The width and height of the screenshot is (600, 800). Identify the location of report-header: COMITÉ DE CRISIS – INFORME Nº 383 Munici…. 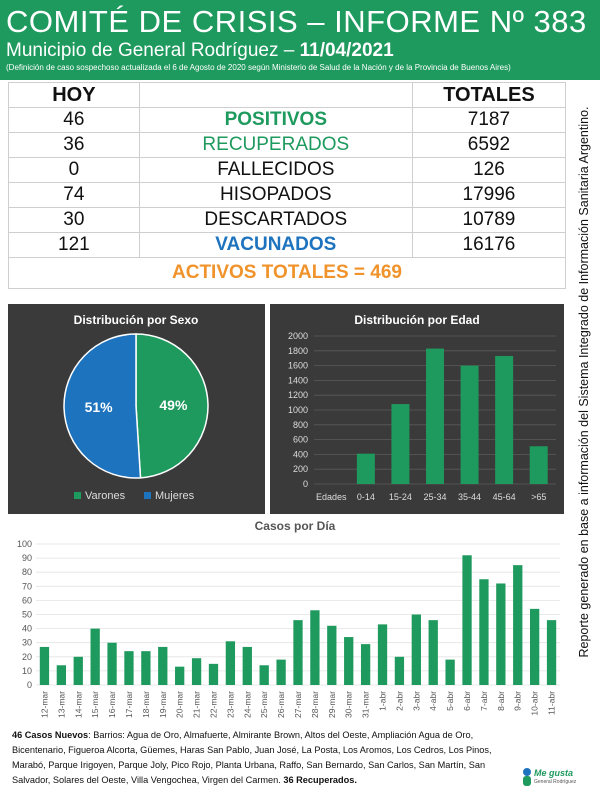
(300, 40).